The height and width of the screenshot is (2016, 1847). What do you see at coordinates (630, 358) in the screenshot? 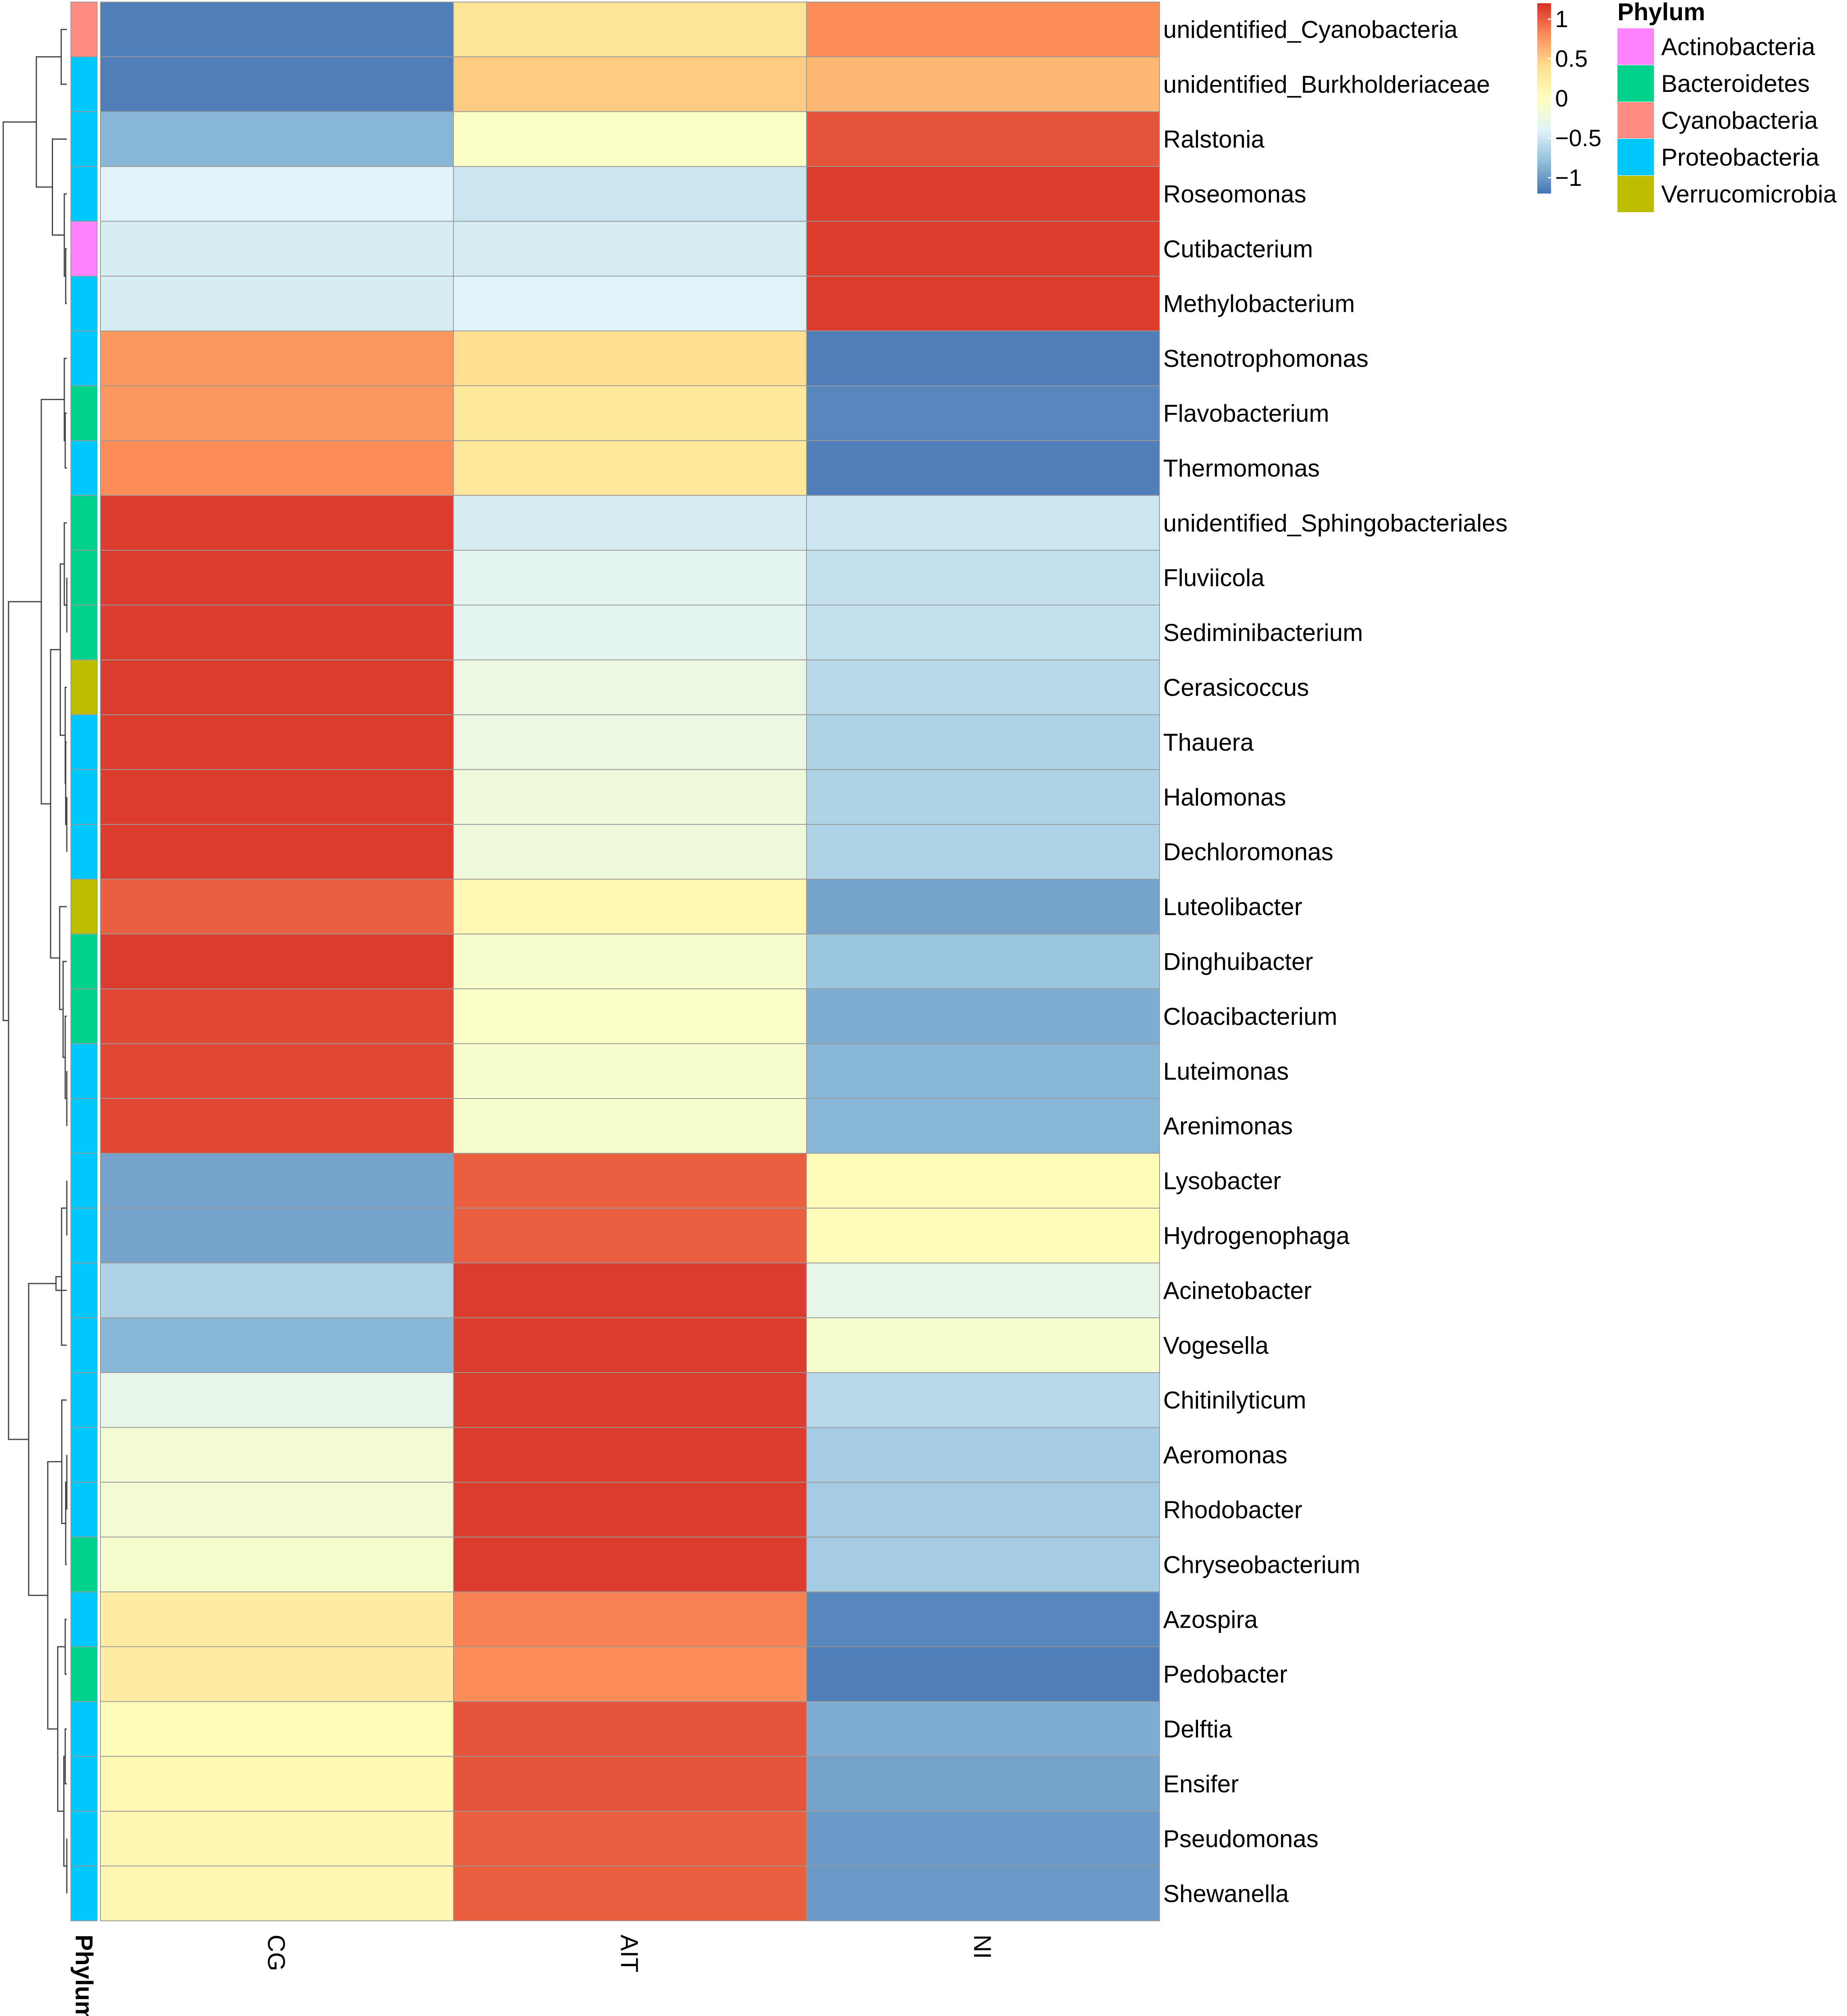
I see `cell-stenotrophomonas-ait` at bounding box center [630, 358].